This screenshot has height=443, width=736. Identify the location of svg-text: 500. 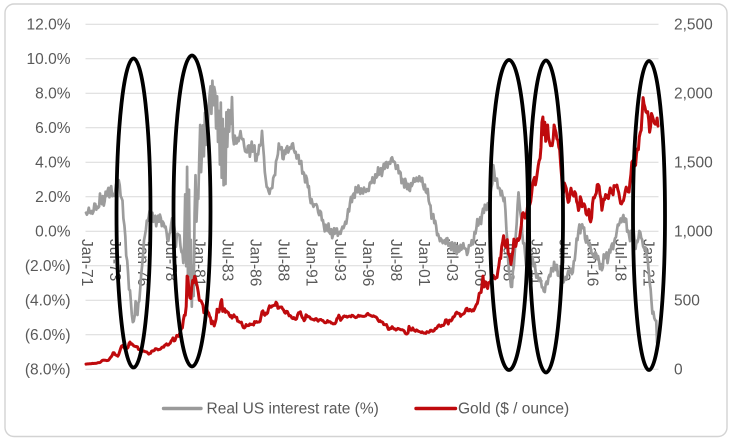
(687, 301).